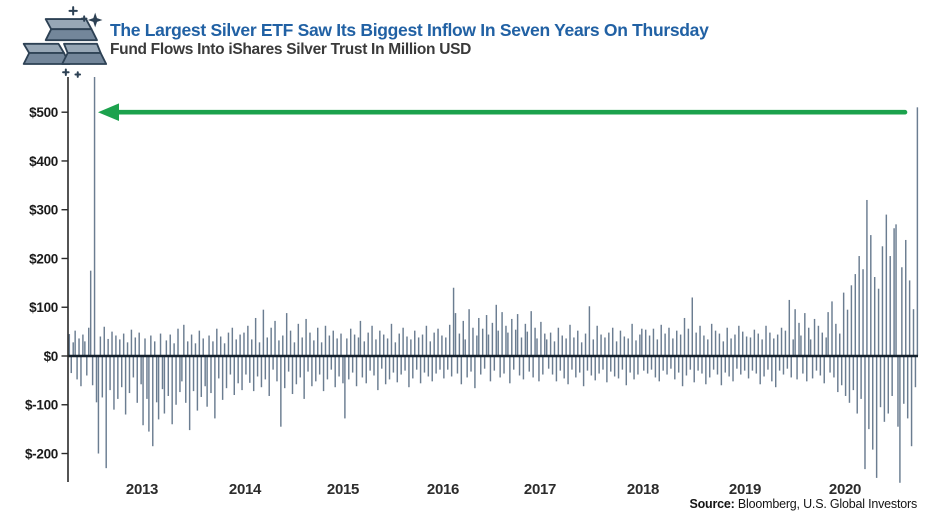 The height and width of the screenshot is (525, 933). I want to click on source-line: Source: Bloomberg, U.S. Global Investors, so click(803, 504).